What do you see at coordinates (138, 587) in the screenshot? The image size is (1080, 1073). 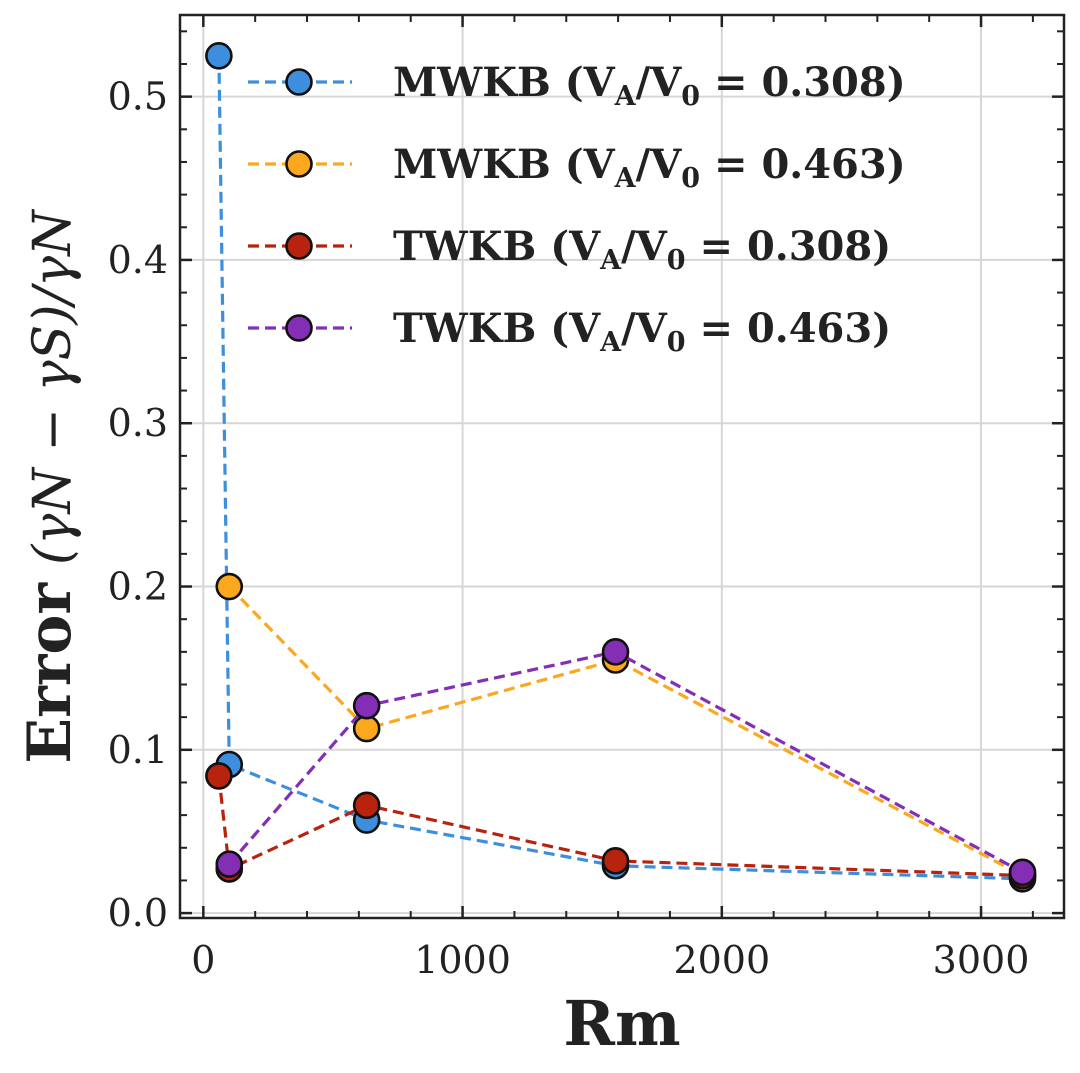 I see `y-tick-label: 0.2` at bounding box center [138, 587].